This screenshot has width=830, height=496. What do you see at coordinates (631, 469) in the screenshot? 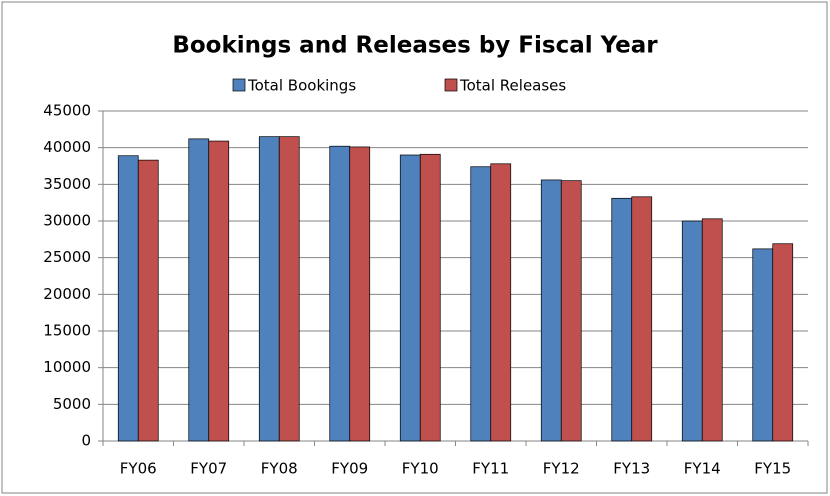
I see `x-tick-label: FY13` at bounding box center [631, 469].